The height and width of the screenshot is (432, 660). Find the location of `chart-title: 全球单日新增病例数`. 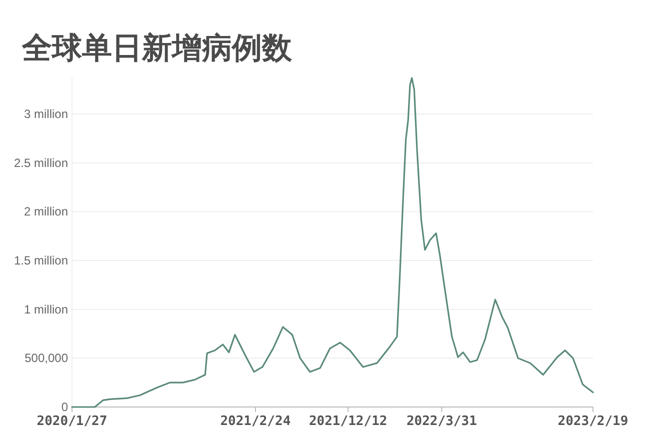

chart-title: 全球单日新增病例数 is located at coordinates (157, 48).